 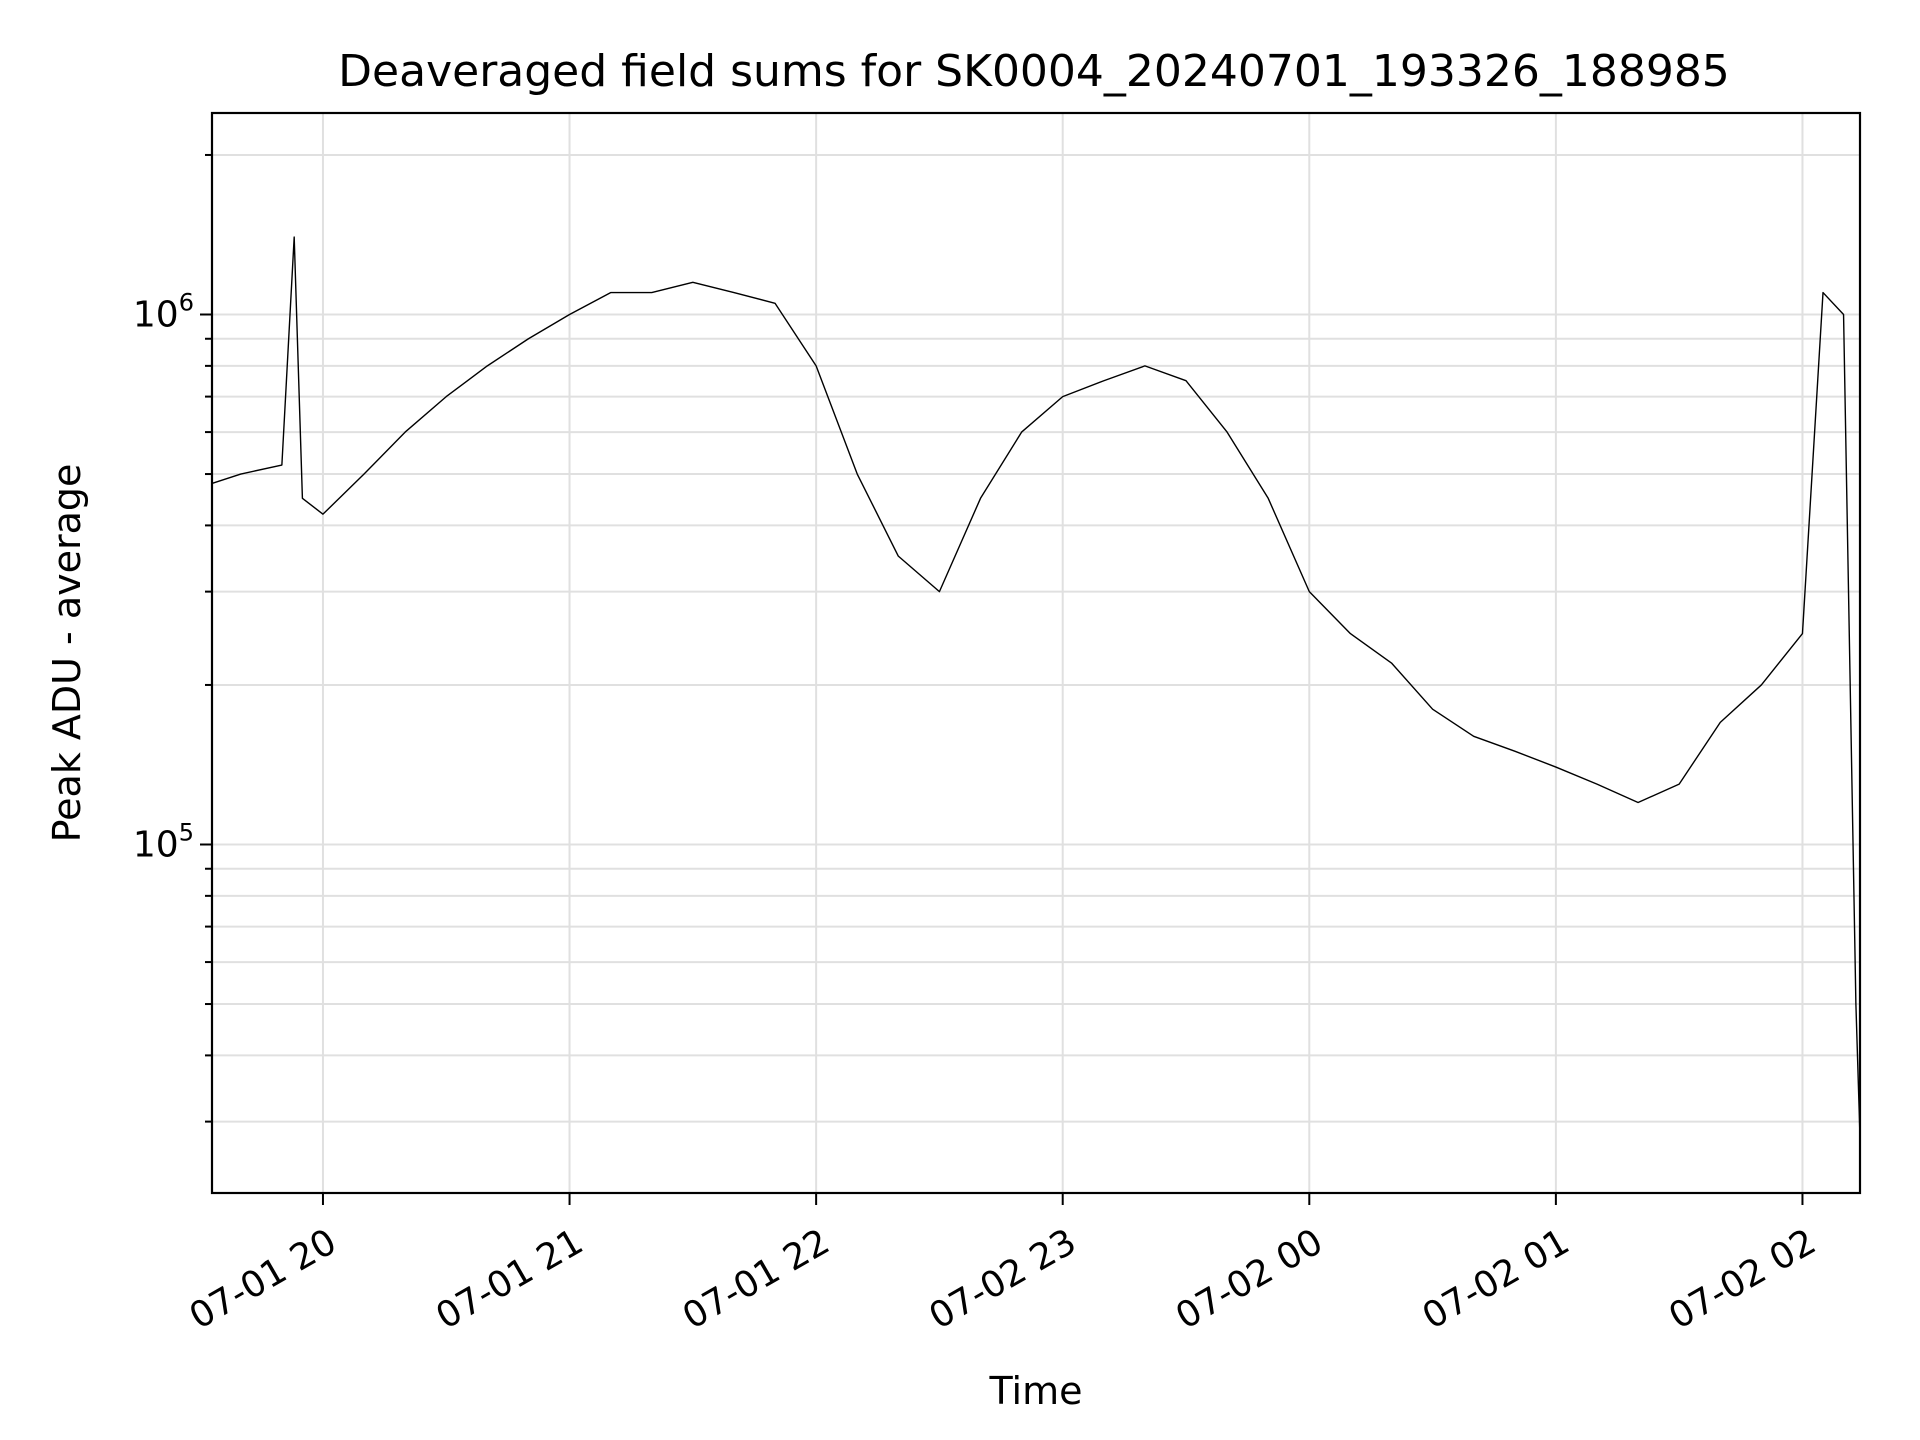 I want to click on y-tick-label: 10⁶, so click(x=163, y=312).